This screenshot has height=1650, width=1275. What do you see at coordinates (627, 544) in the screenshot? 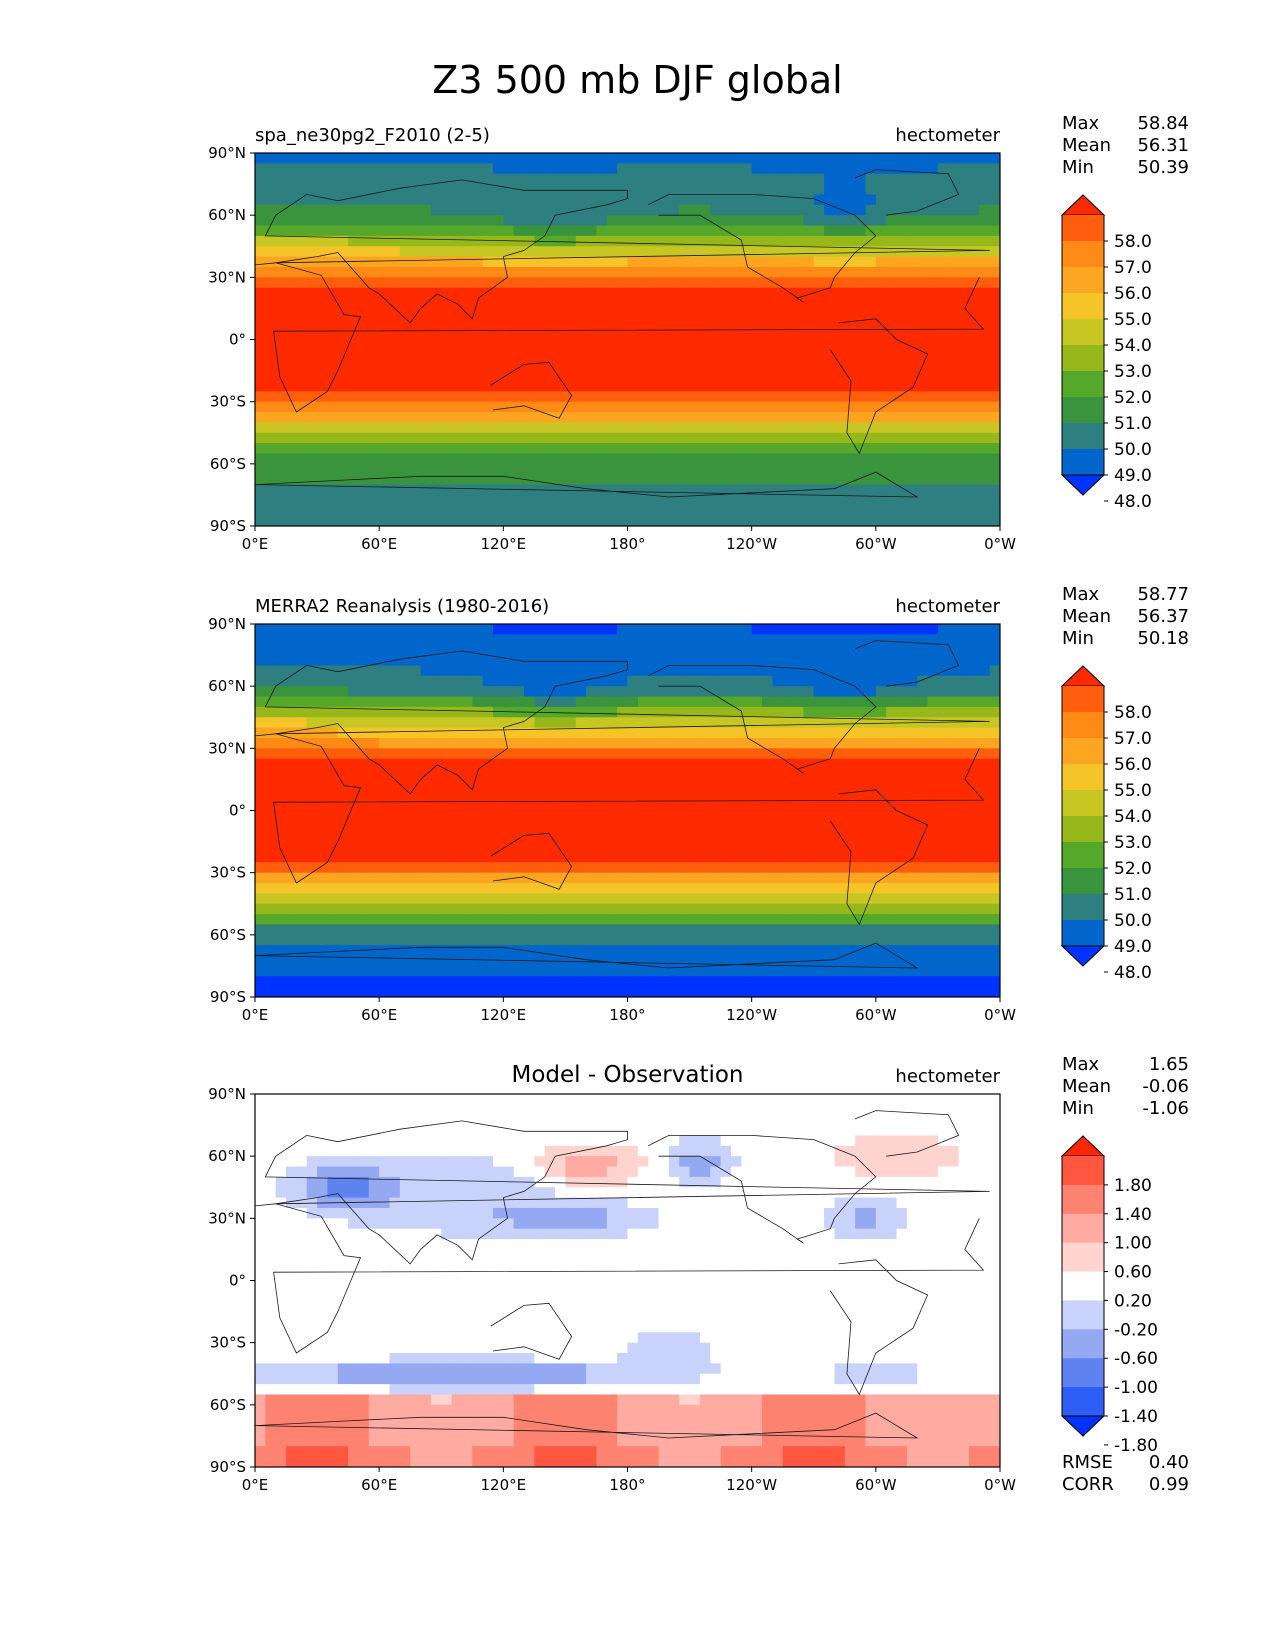
I see `lon-tick-label: 180°` at bounding box center [627, 544].